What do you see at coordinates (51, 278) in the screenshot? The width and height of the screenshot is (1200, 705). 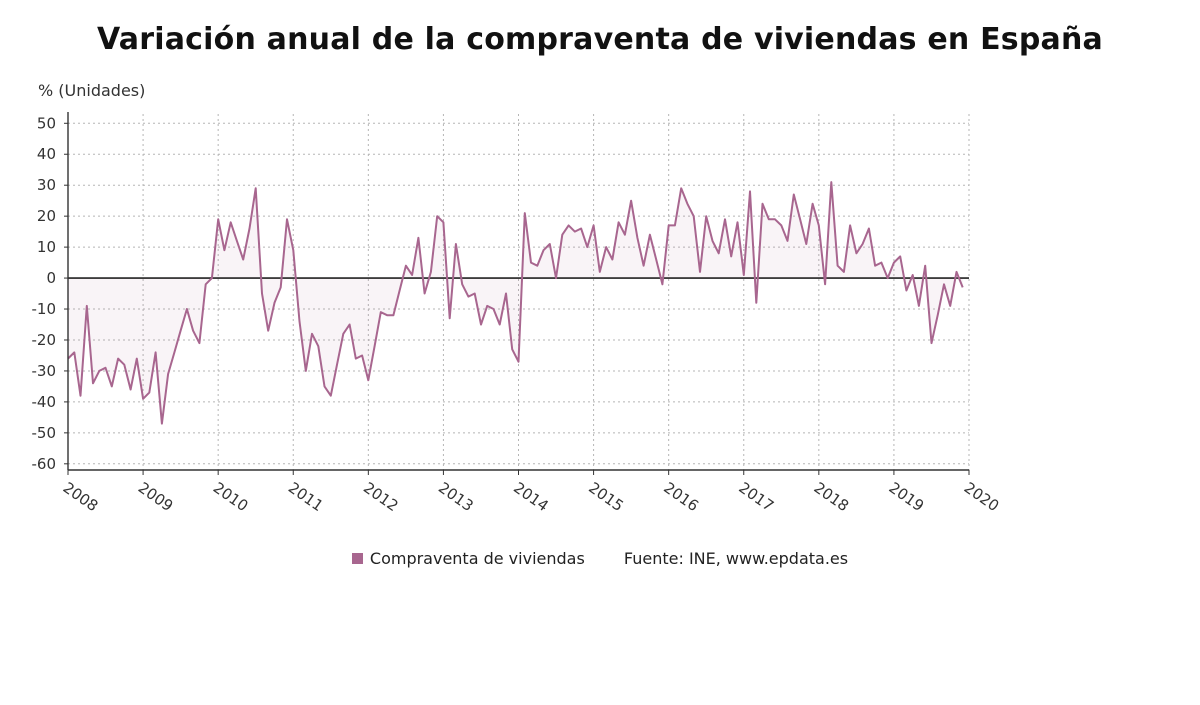 I see `y-tick-label: 0` at bounding box center [51, 278].